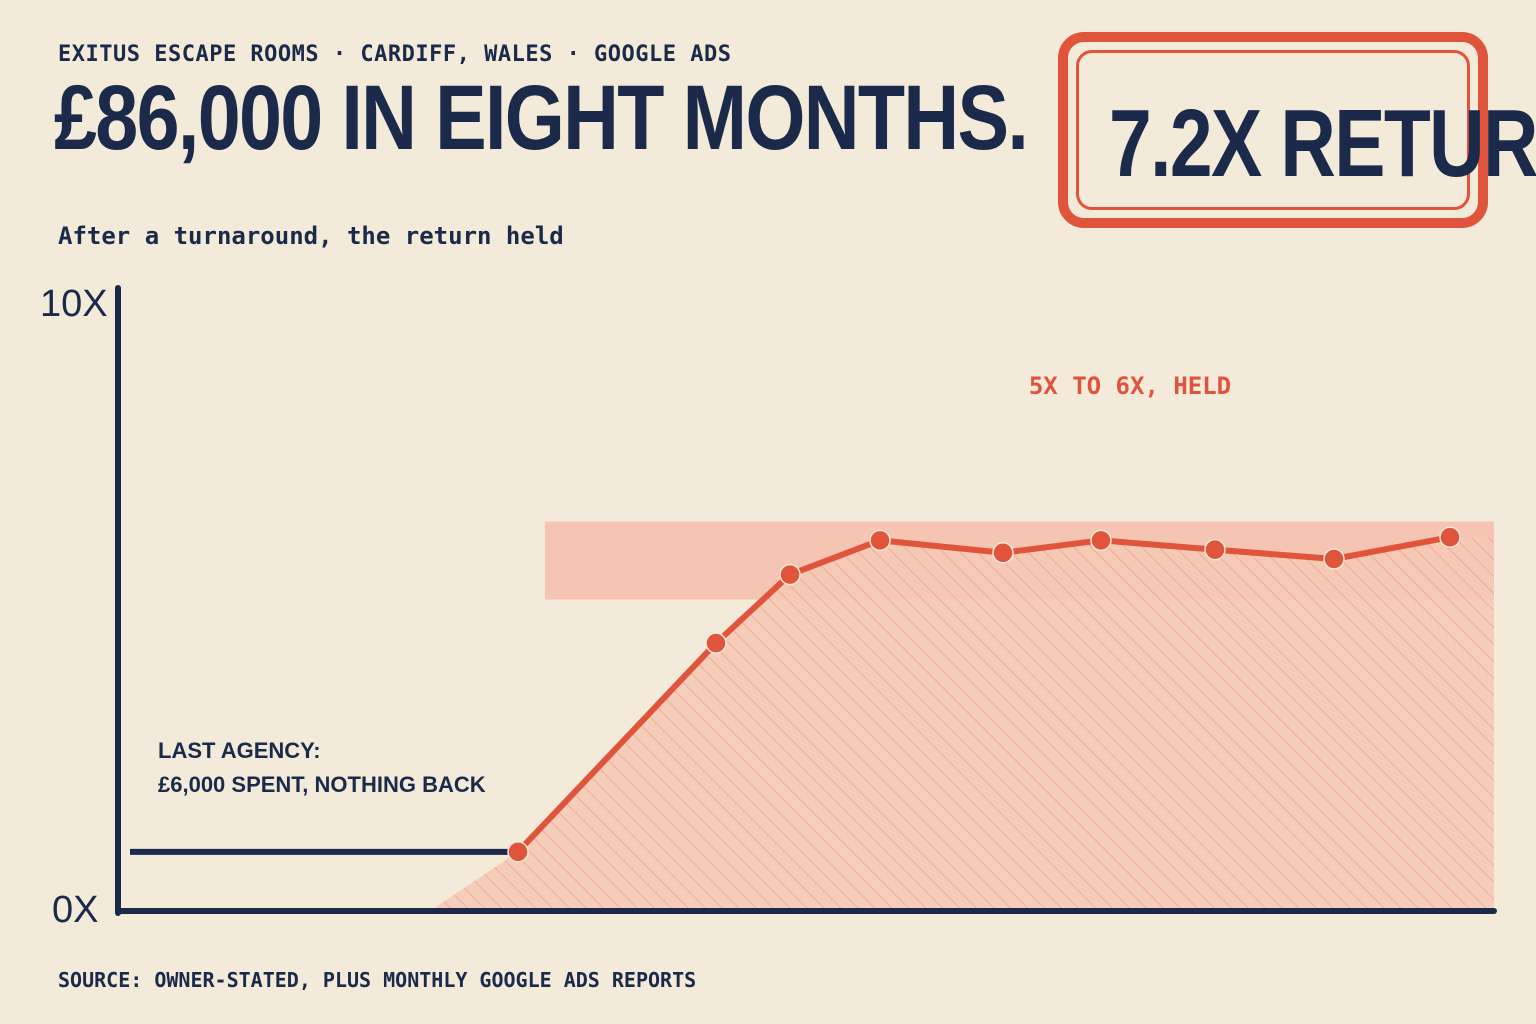 This screenshot has width=1536, height=1024. What do you see at coordinates (1130, 386) in the screenshot?
I see `band-label: 5X TO 6X, HELD` at bounding box center [1130, 386].